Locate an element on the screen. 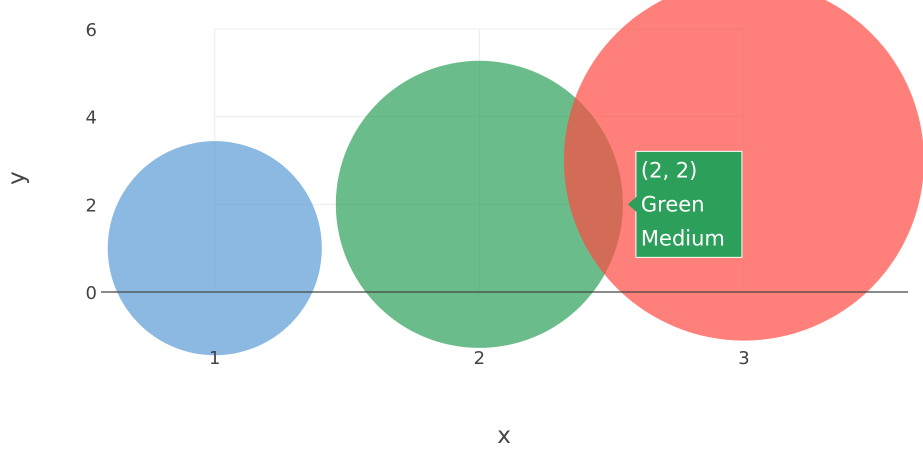  y-tick-label: 4 is located at coordinates (91, 118).